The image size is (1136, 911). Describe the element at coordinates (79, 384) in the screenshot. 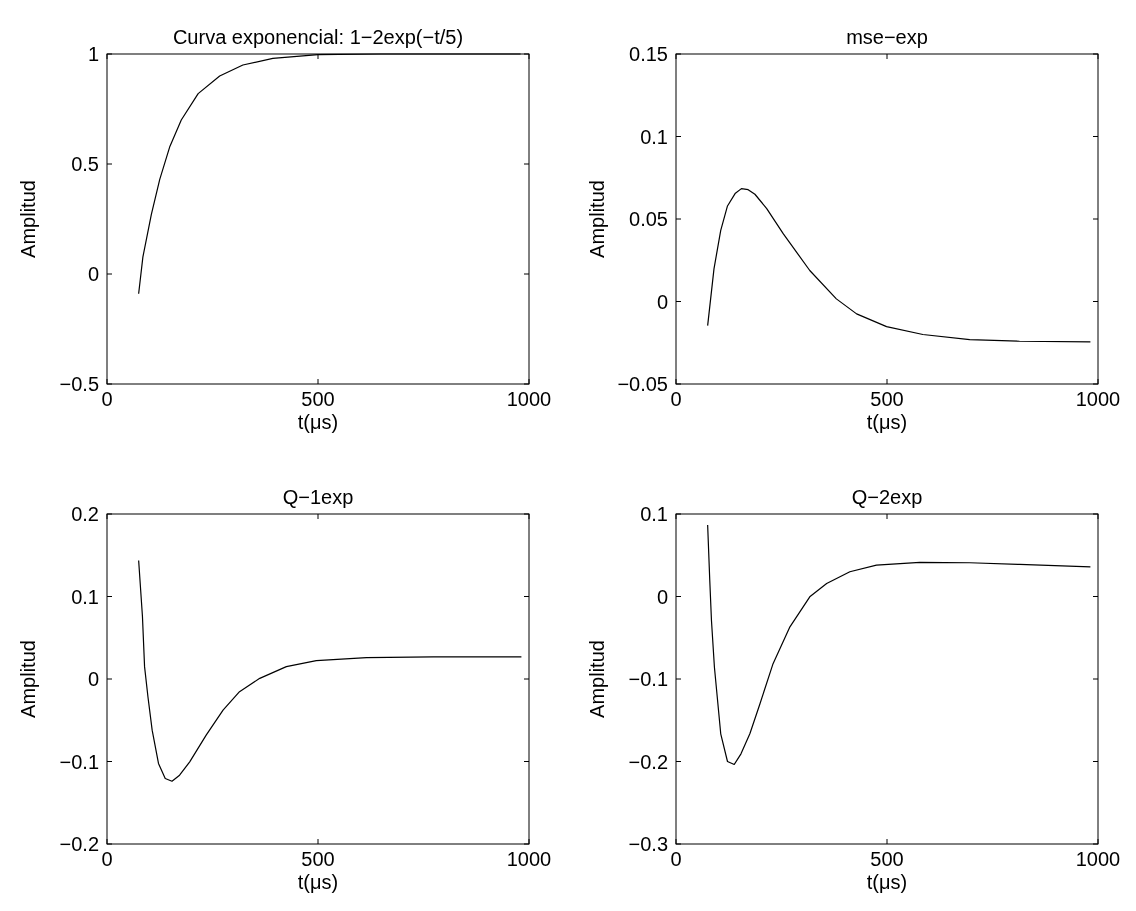

I see `y-tick-label: −0.5` at that location.